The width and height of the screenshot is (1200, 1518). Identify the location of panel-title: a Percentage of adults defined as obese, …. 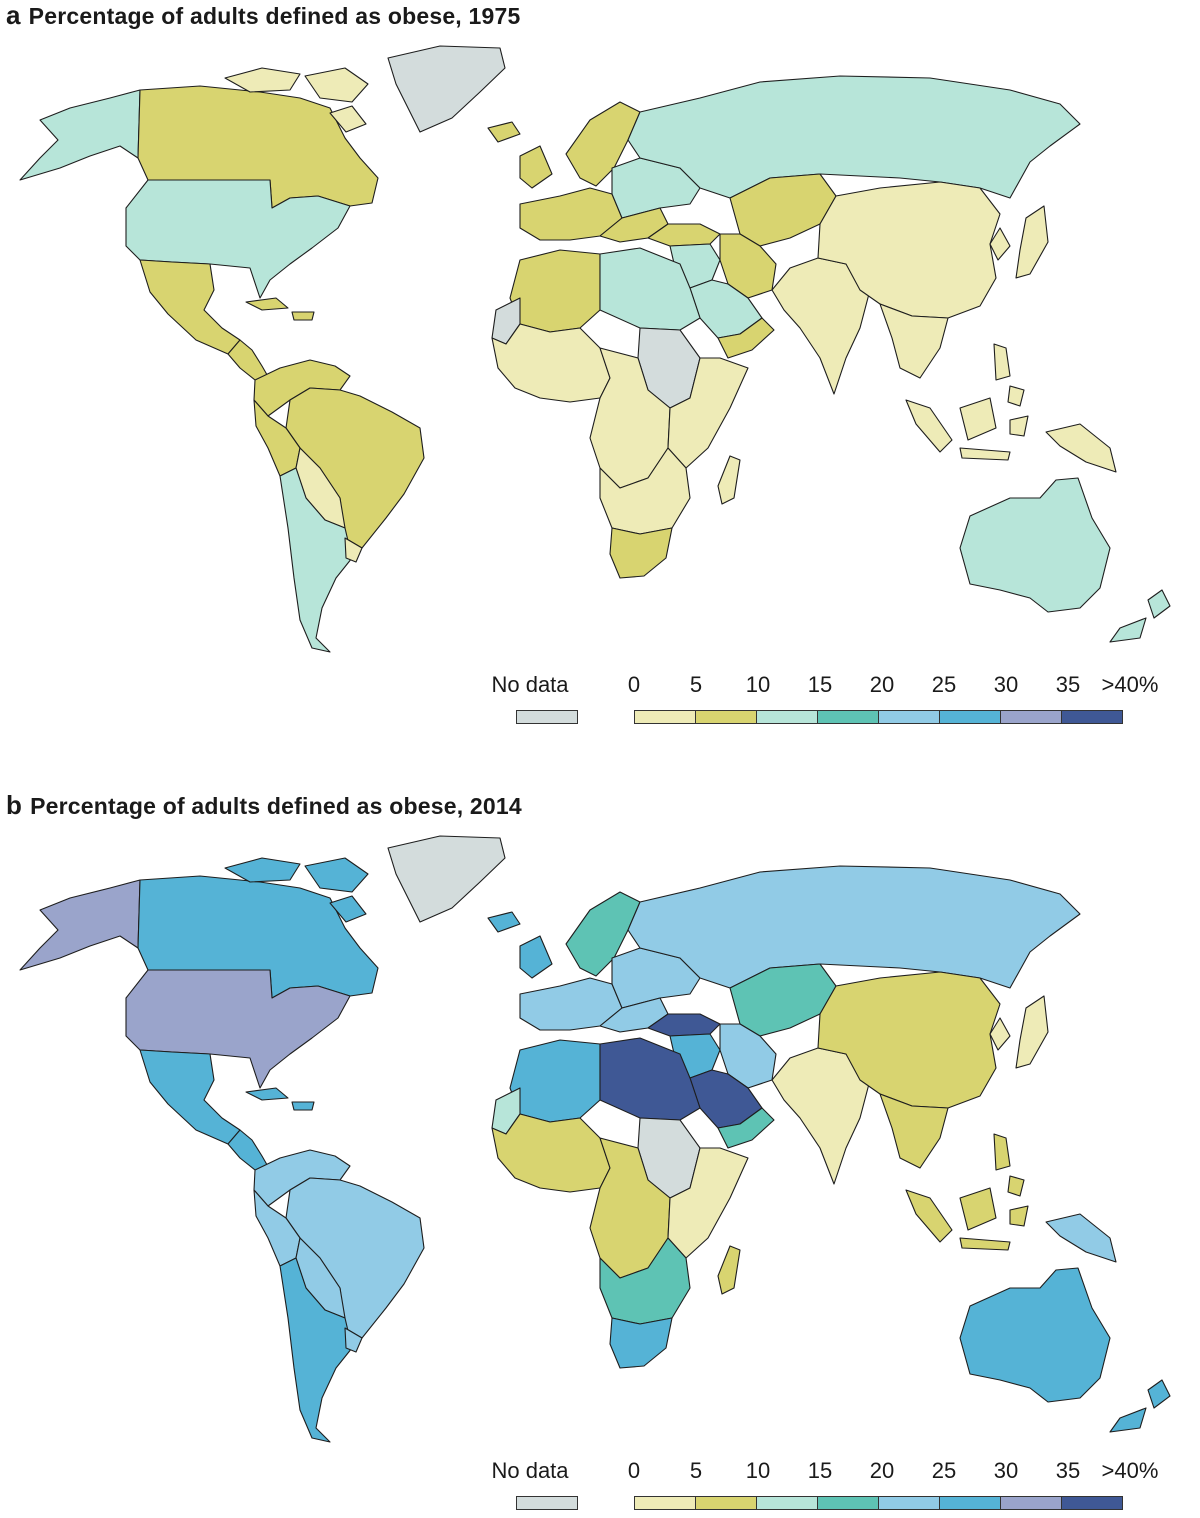
(263, 15).